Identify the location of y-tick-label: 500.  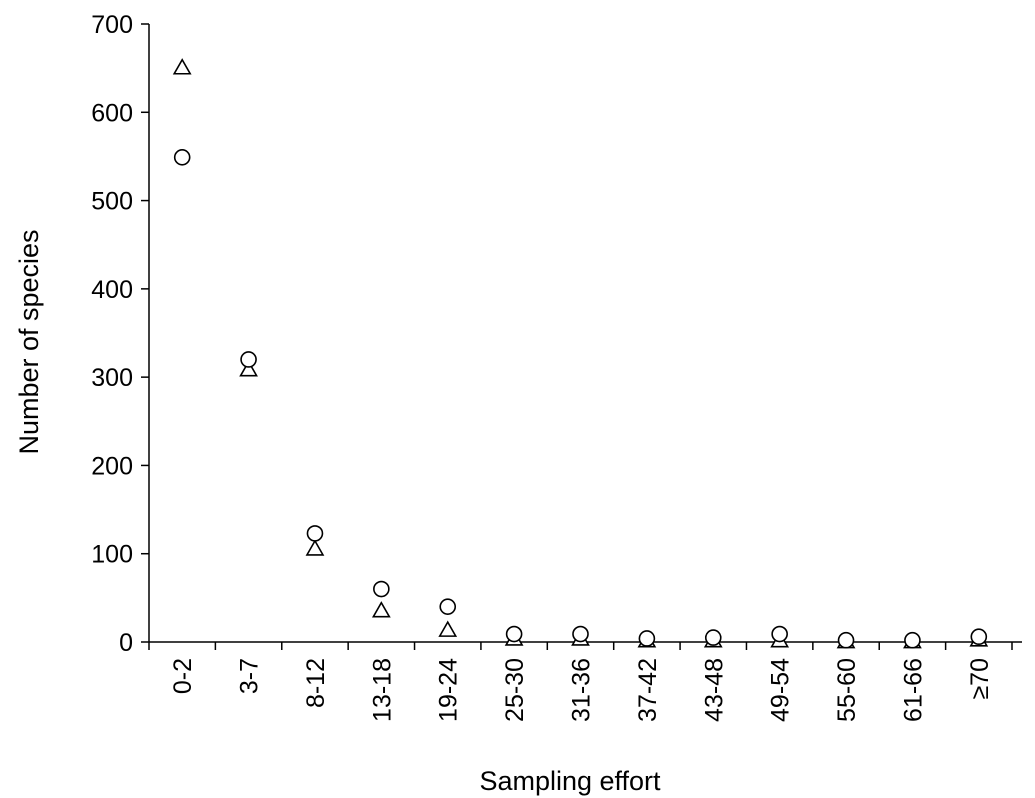
(112, 202).